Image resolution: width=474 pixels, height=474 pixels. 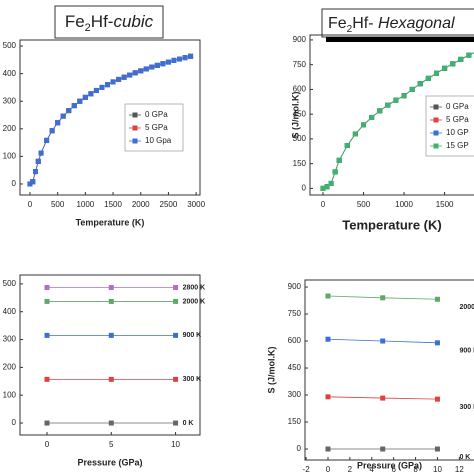 I want to click on legend-label: 10 GP, so click(x=457, y=132).